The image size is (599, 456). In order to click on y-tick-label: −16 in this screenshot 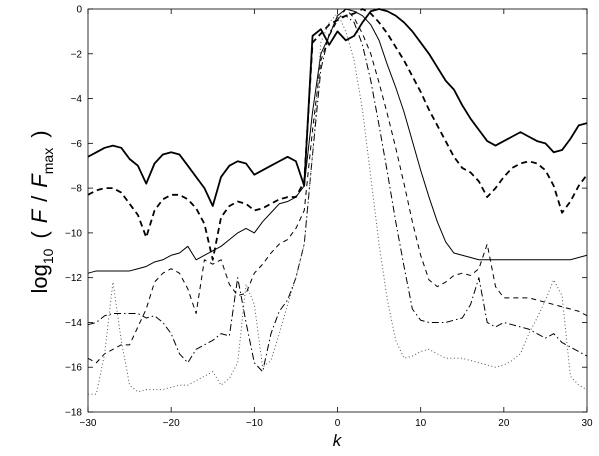, I will do `click(73, 368)`.